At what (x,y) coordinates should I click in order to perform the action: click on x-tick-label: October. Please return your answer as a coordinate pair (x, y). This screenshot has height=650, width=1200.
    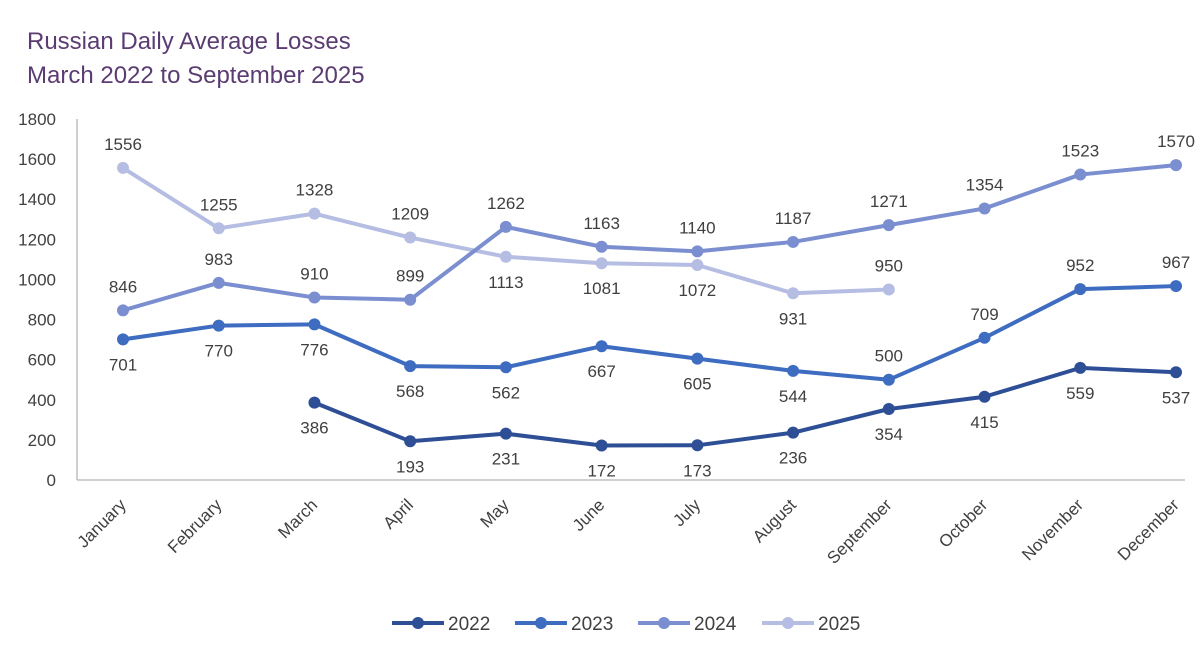
    Looking at the image, I should click on (963, 523).